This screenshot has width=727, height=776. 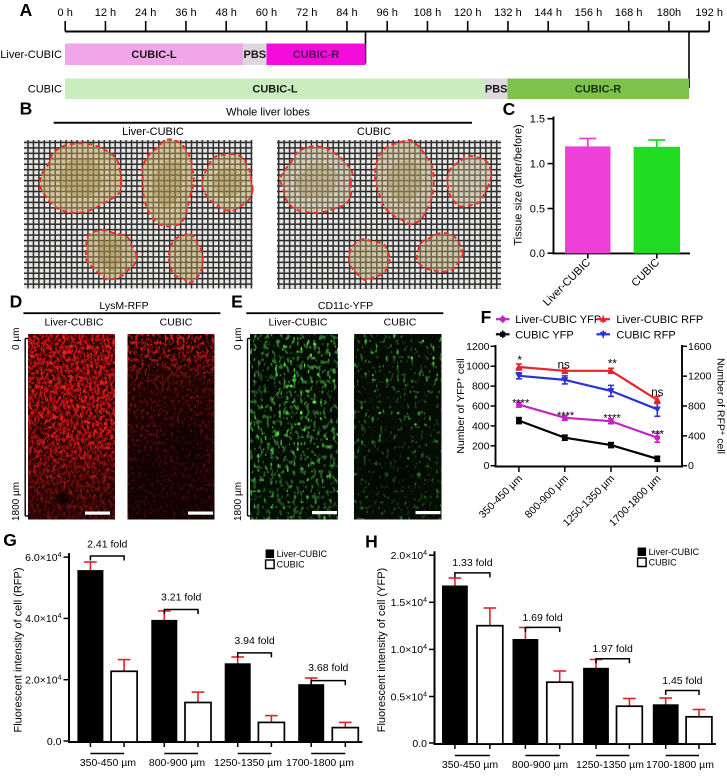 What do you see at coordinates (266, 13) in the screenshot?
I see `svg-text: 60 h` at bounding box center [266, 13].